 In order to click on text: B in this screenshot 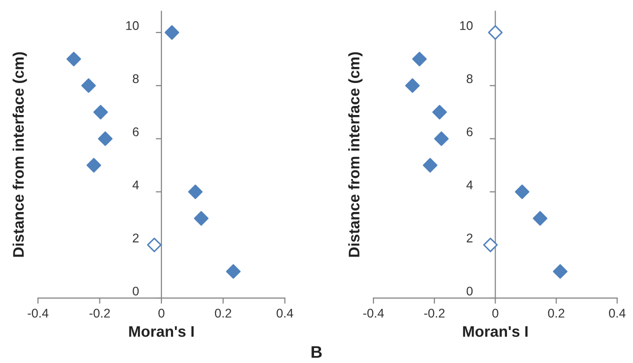, I will do `click(317, 352)`.